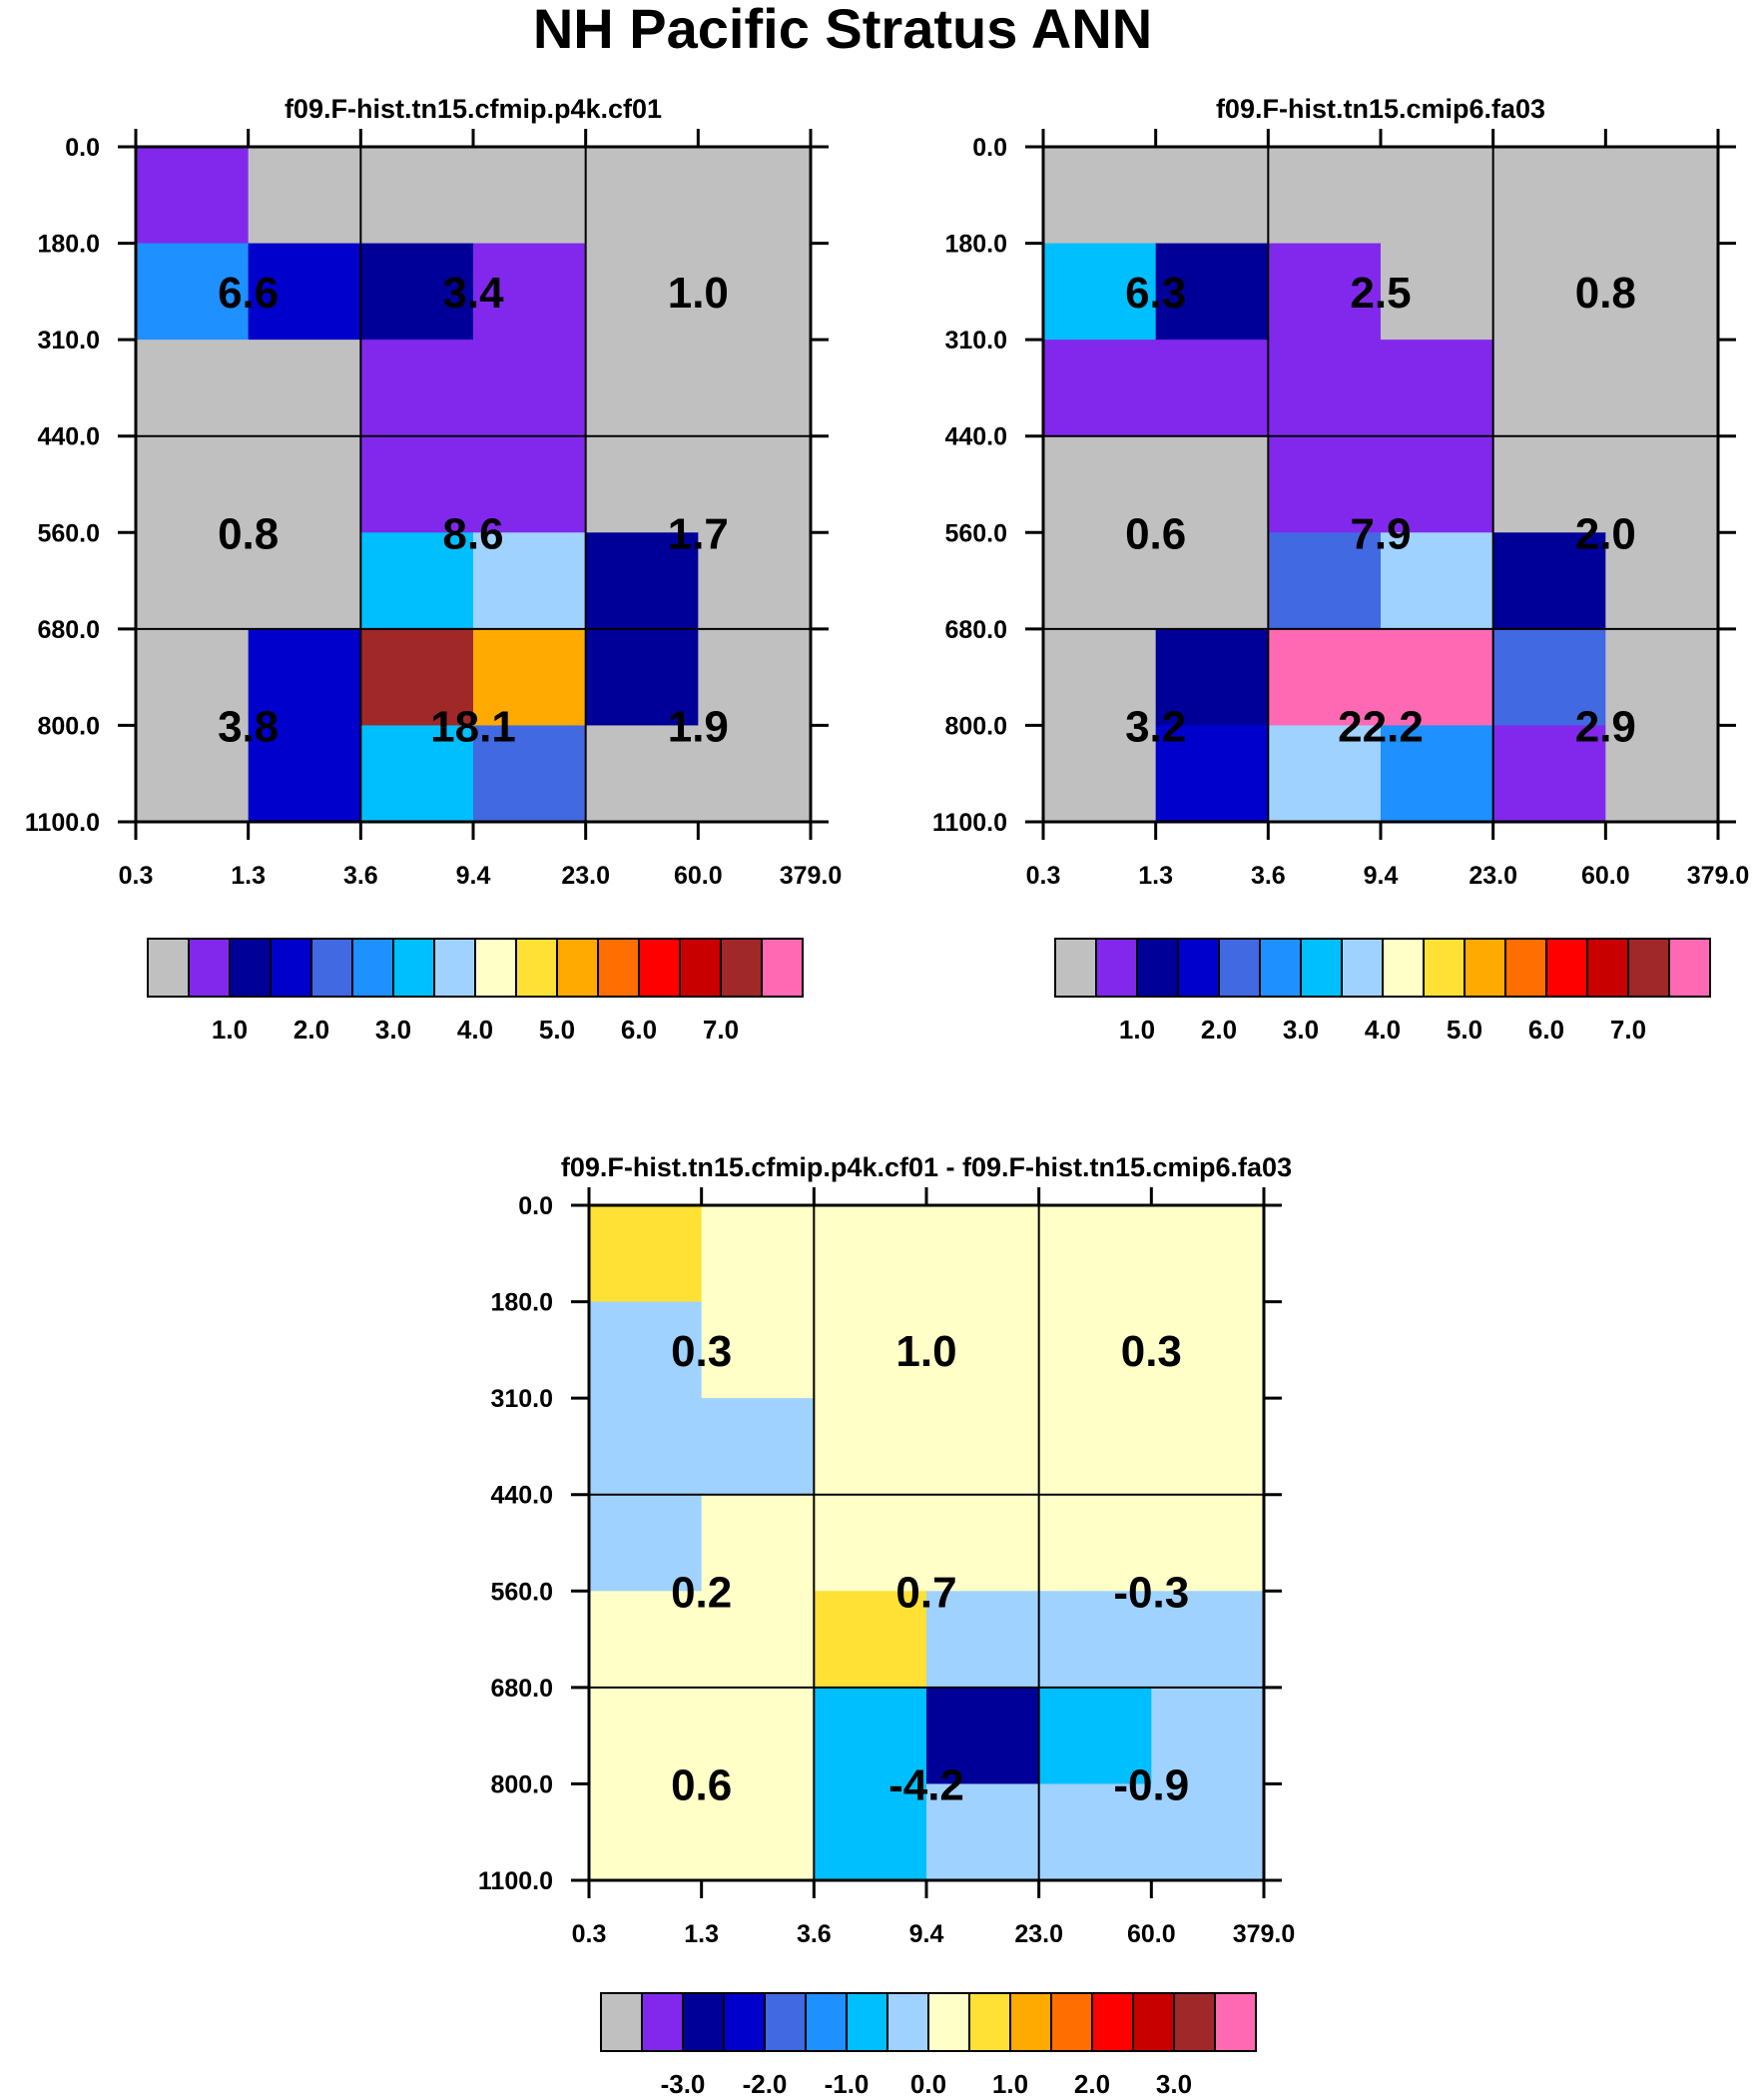 This screenshot has width=1760, height=2100. Describe the element at coordinates (701, 1351) in the screenshot. I see `box-value: 0.3` at that location.